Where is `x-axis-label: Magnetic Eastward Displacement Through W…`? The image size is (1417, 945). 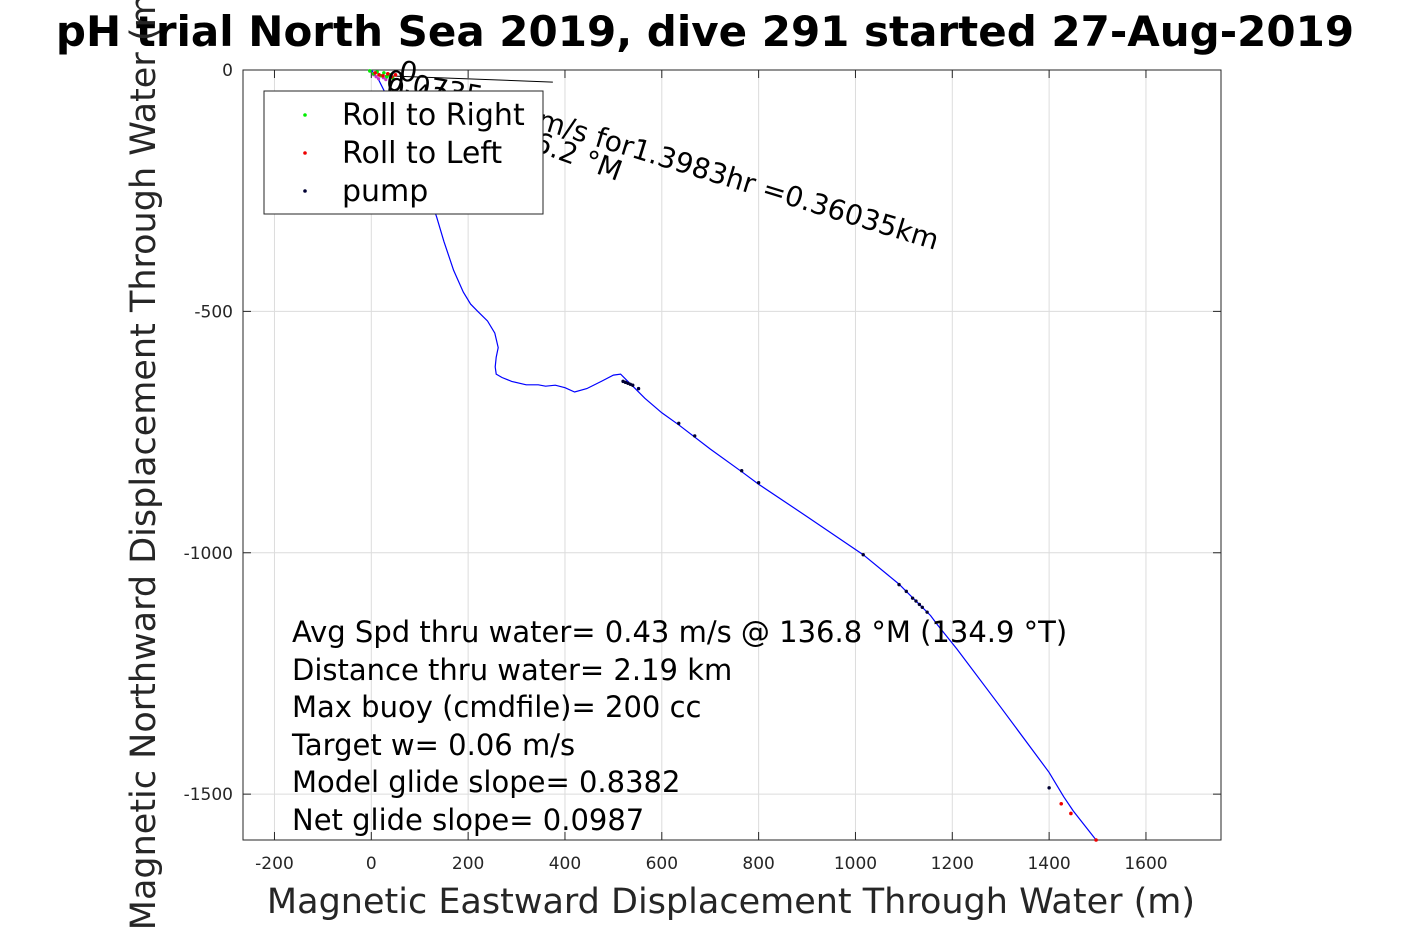 x-axis-label: Magnetic Eastward Displacement Through W… is located at coordinates (731, 902).